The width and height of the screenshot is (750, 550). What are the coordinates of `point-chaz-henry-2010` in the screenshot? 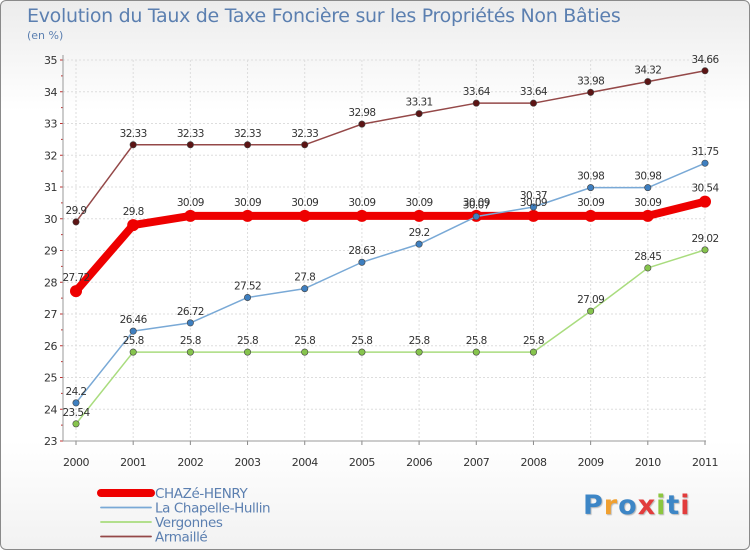 It's located at (647, 215).